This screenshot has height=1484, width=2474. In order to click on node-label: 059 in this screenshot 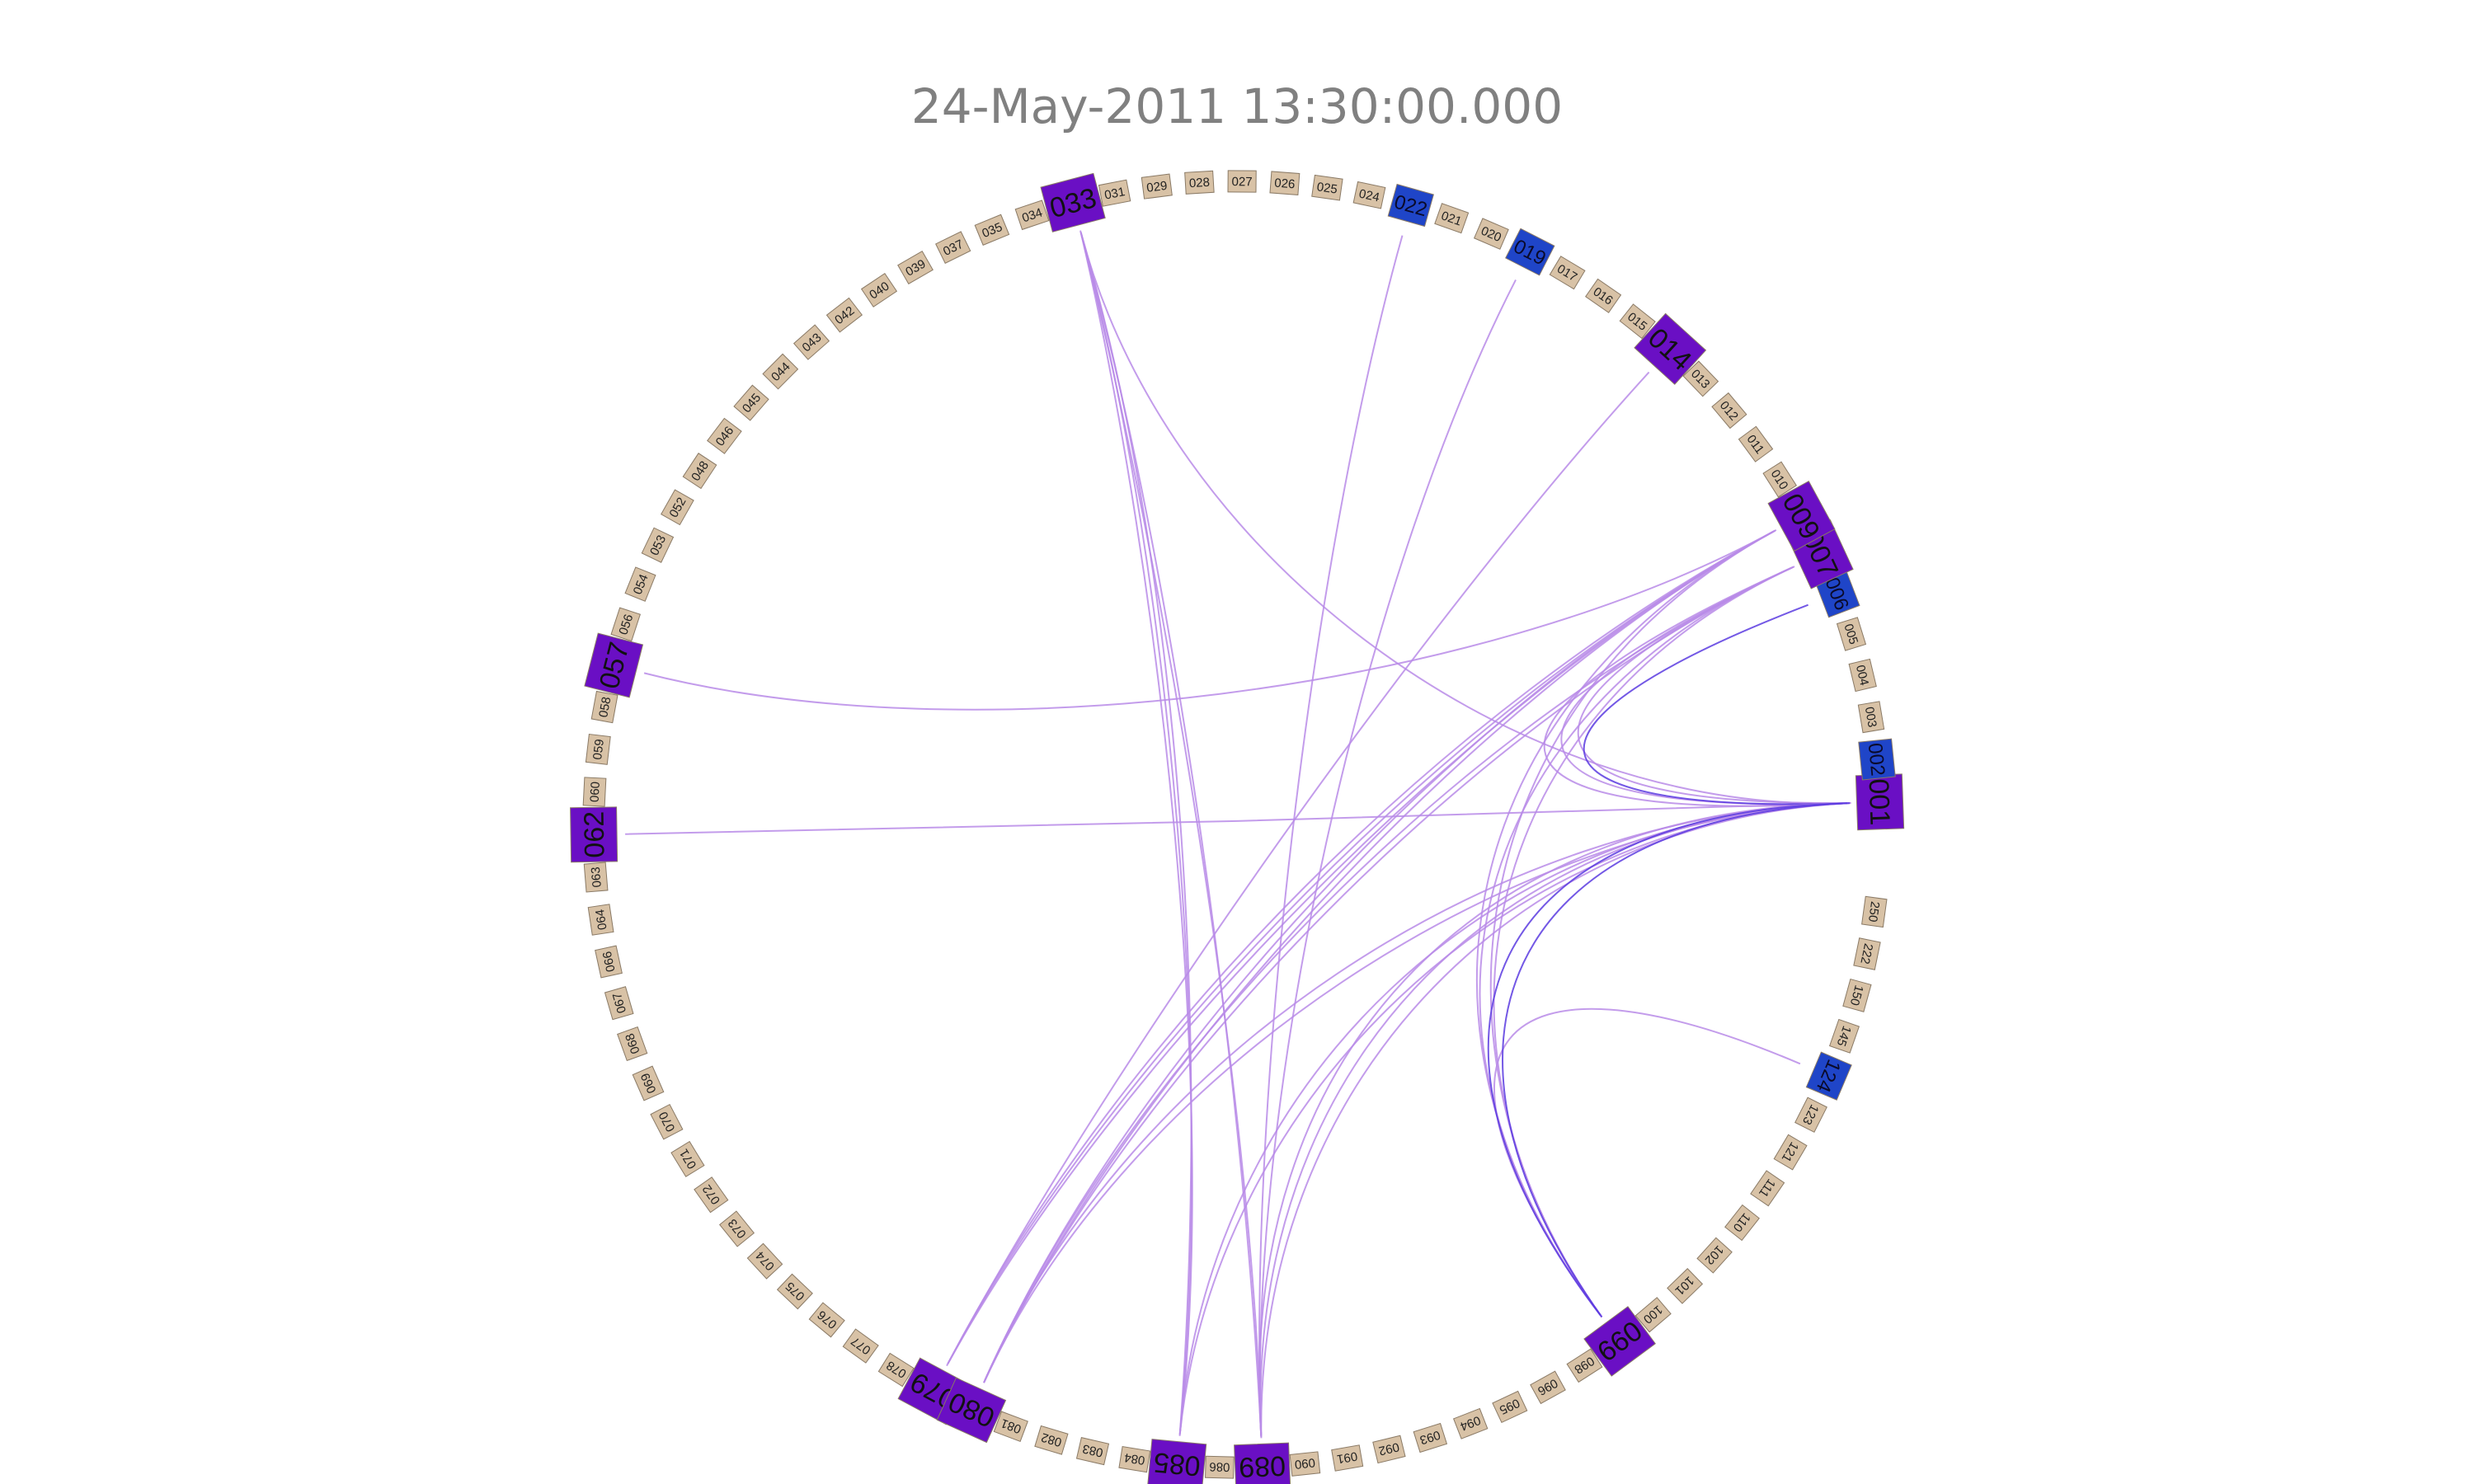, I will do `click(598, 750)`.